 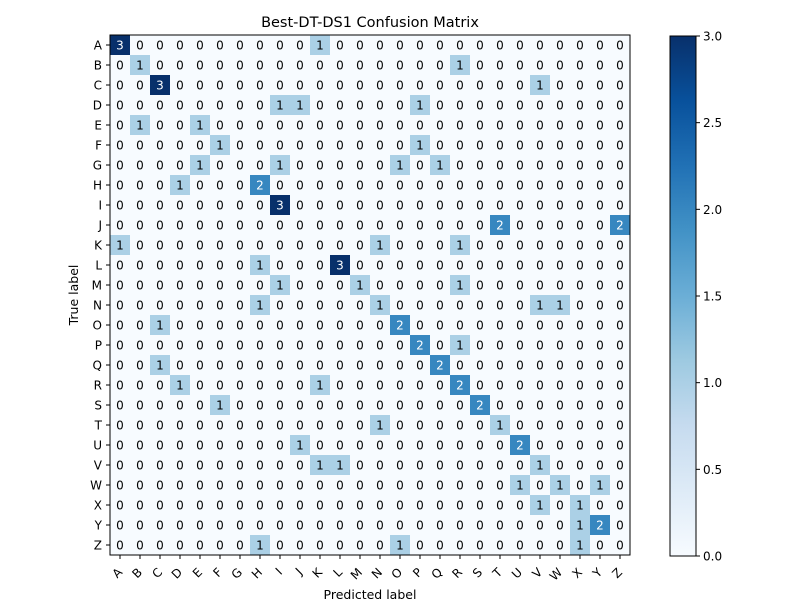 What do you see at coordinates (712, 383) in the screenshot?
I see `colorbar-tick-label: 1.0` at bounding box center [712, 383].